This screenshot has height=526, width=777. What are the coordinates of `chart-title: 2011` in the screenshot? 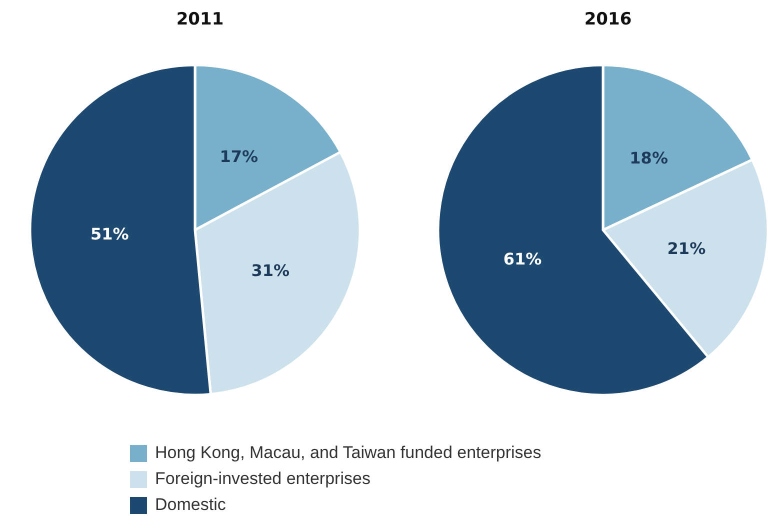 It's located at (200, 20).